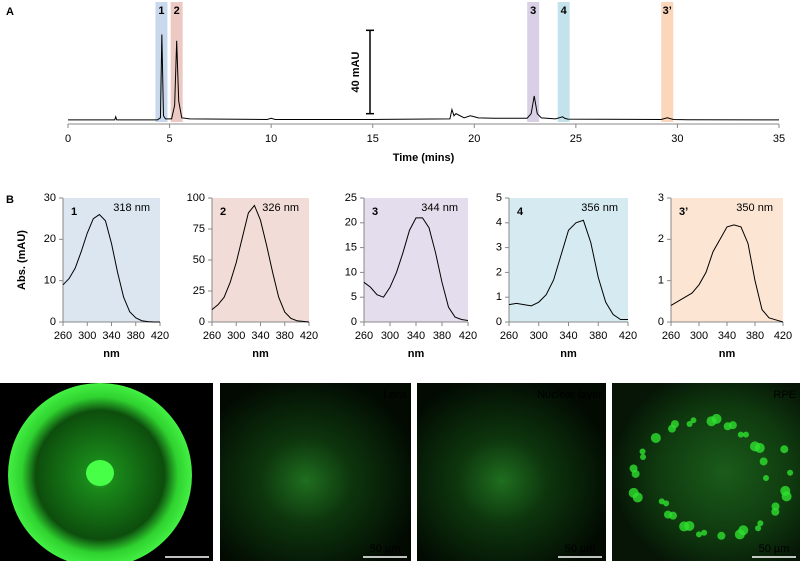  I want to click on peak-annotation: 344 nm, so click(439, 208).